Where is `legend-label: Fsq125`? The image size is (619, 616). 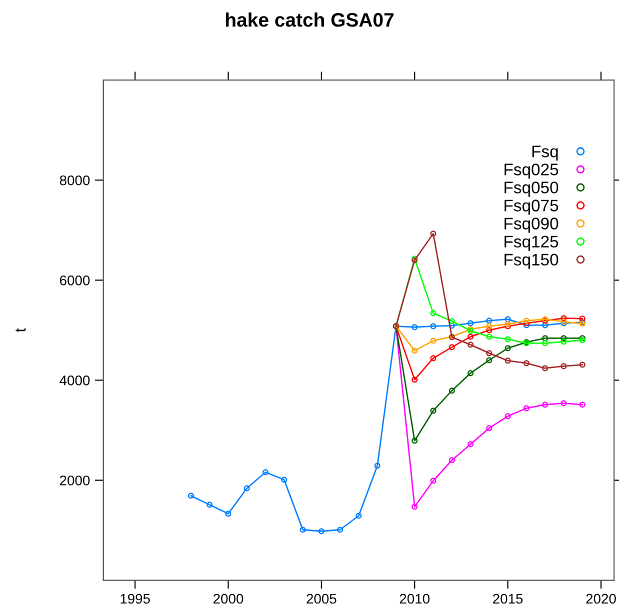 legend-label: Fsq125 is located at coordinates (531, 243).